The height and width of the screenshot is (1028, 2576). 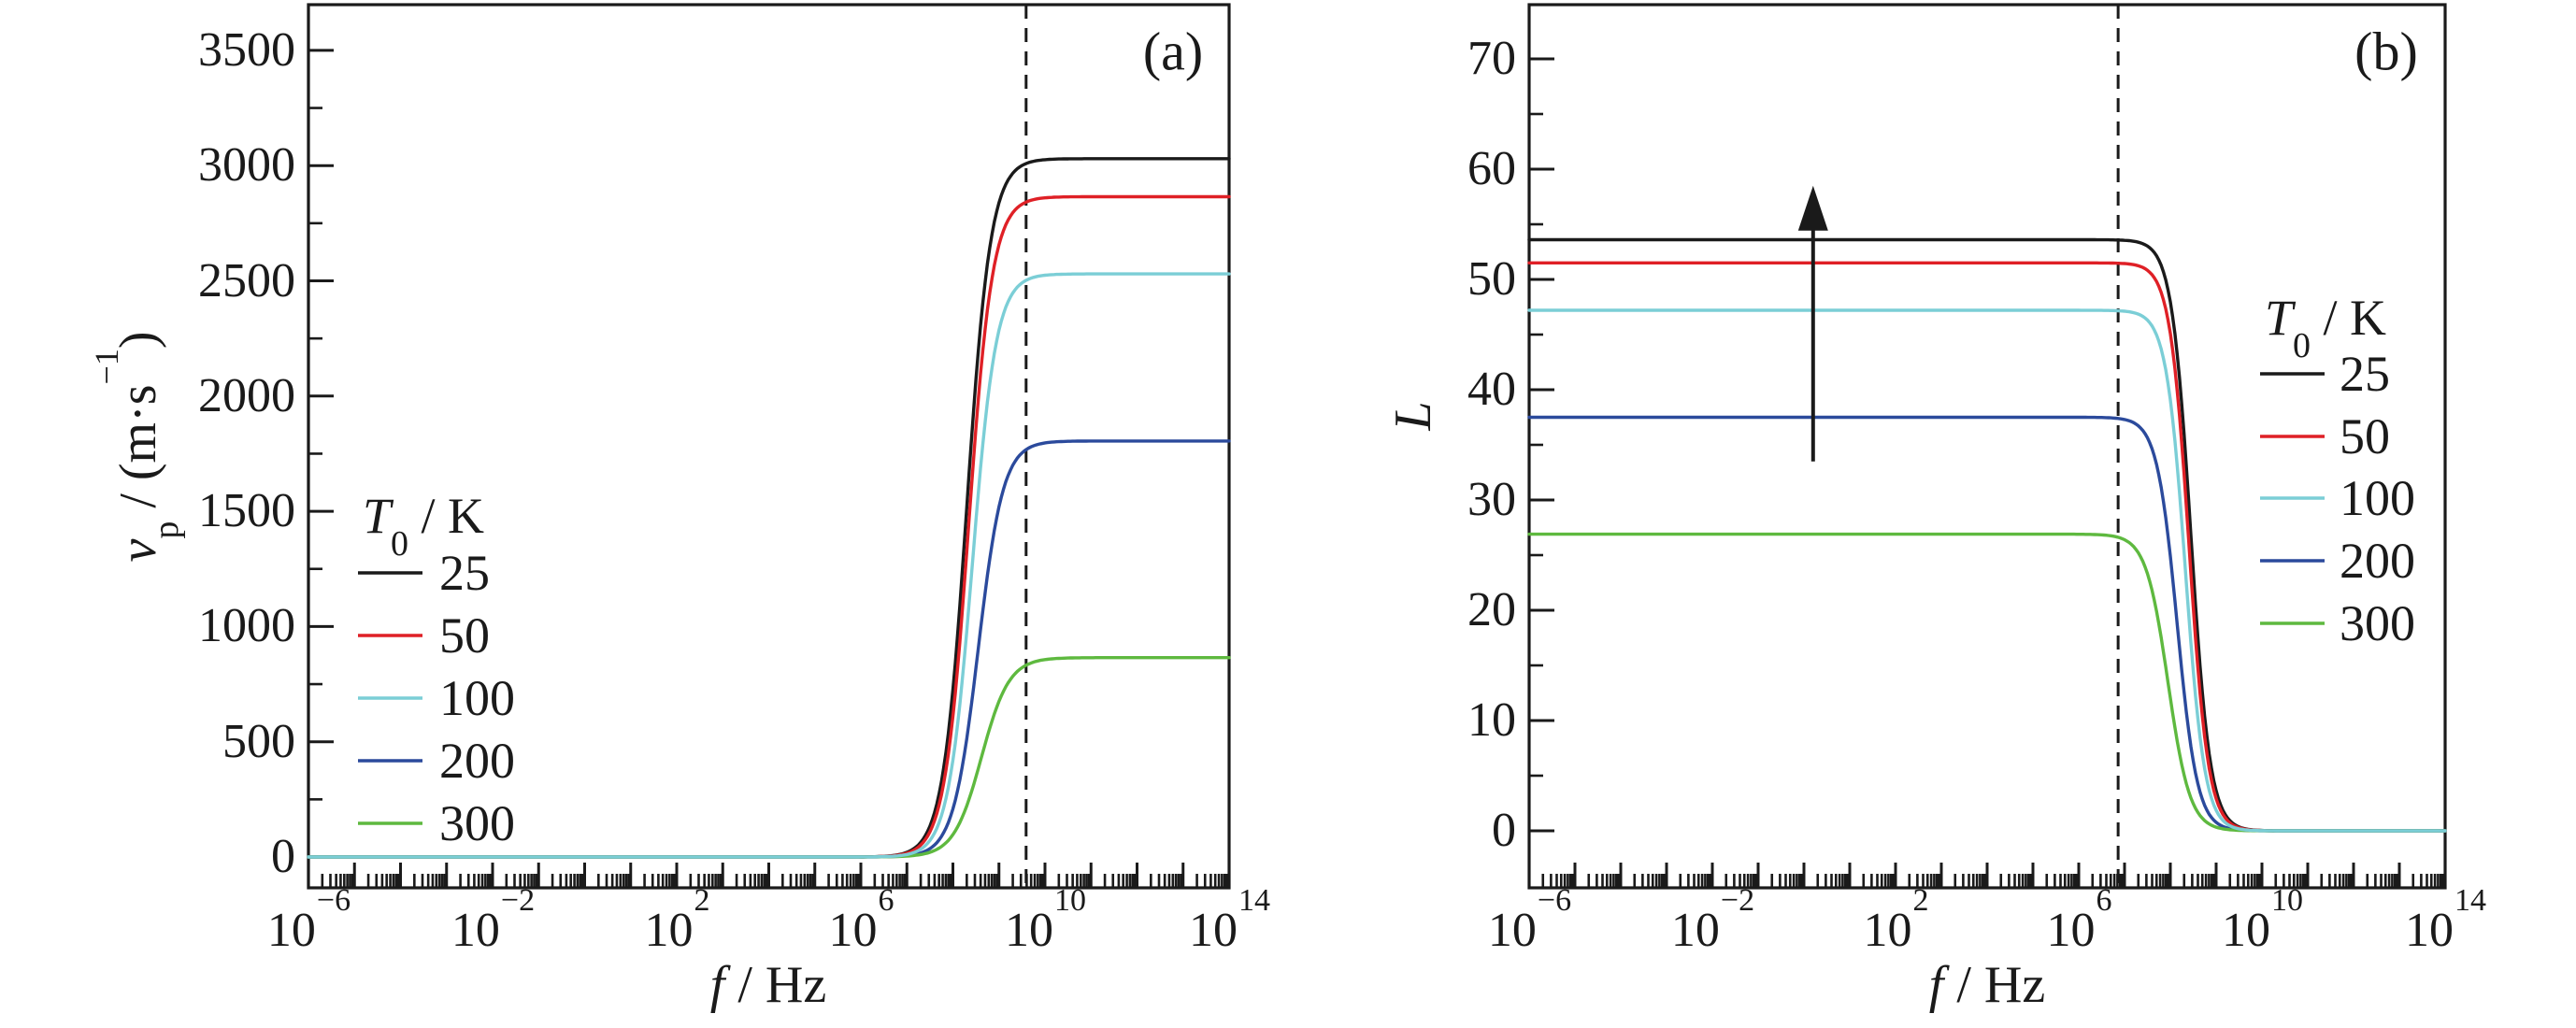 What do you see at coordinates (1491, 499) in the screenshot?
I see `y-tick-label: 30` at bounding box center [1491, 499].